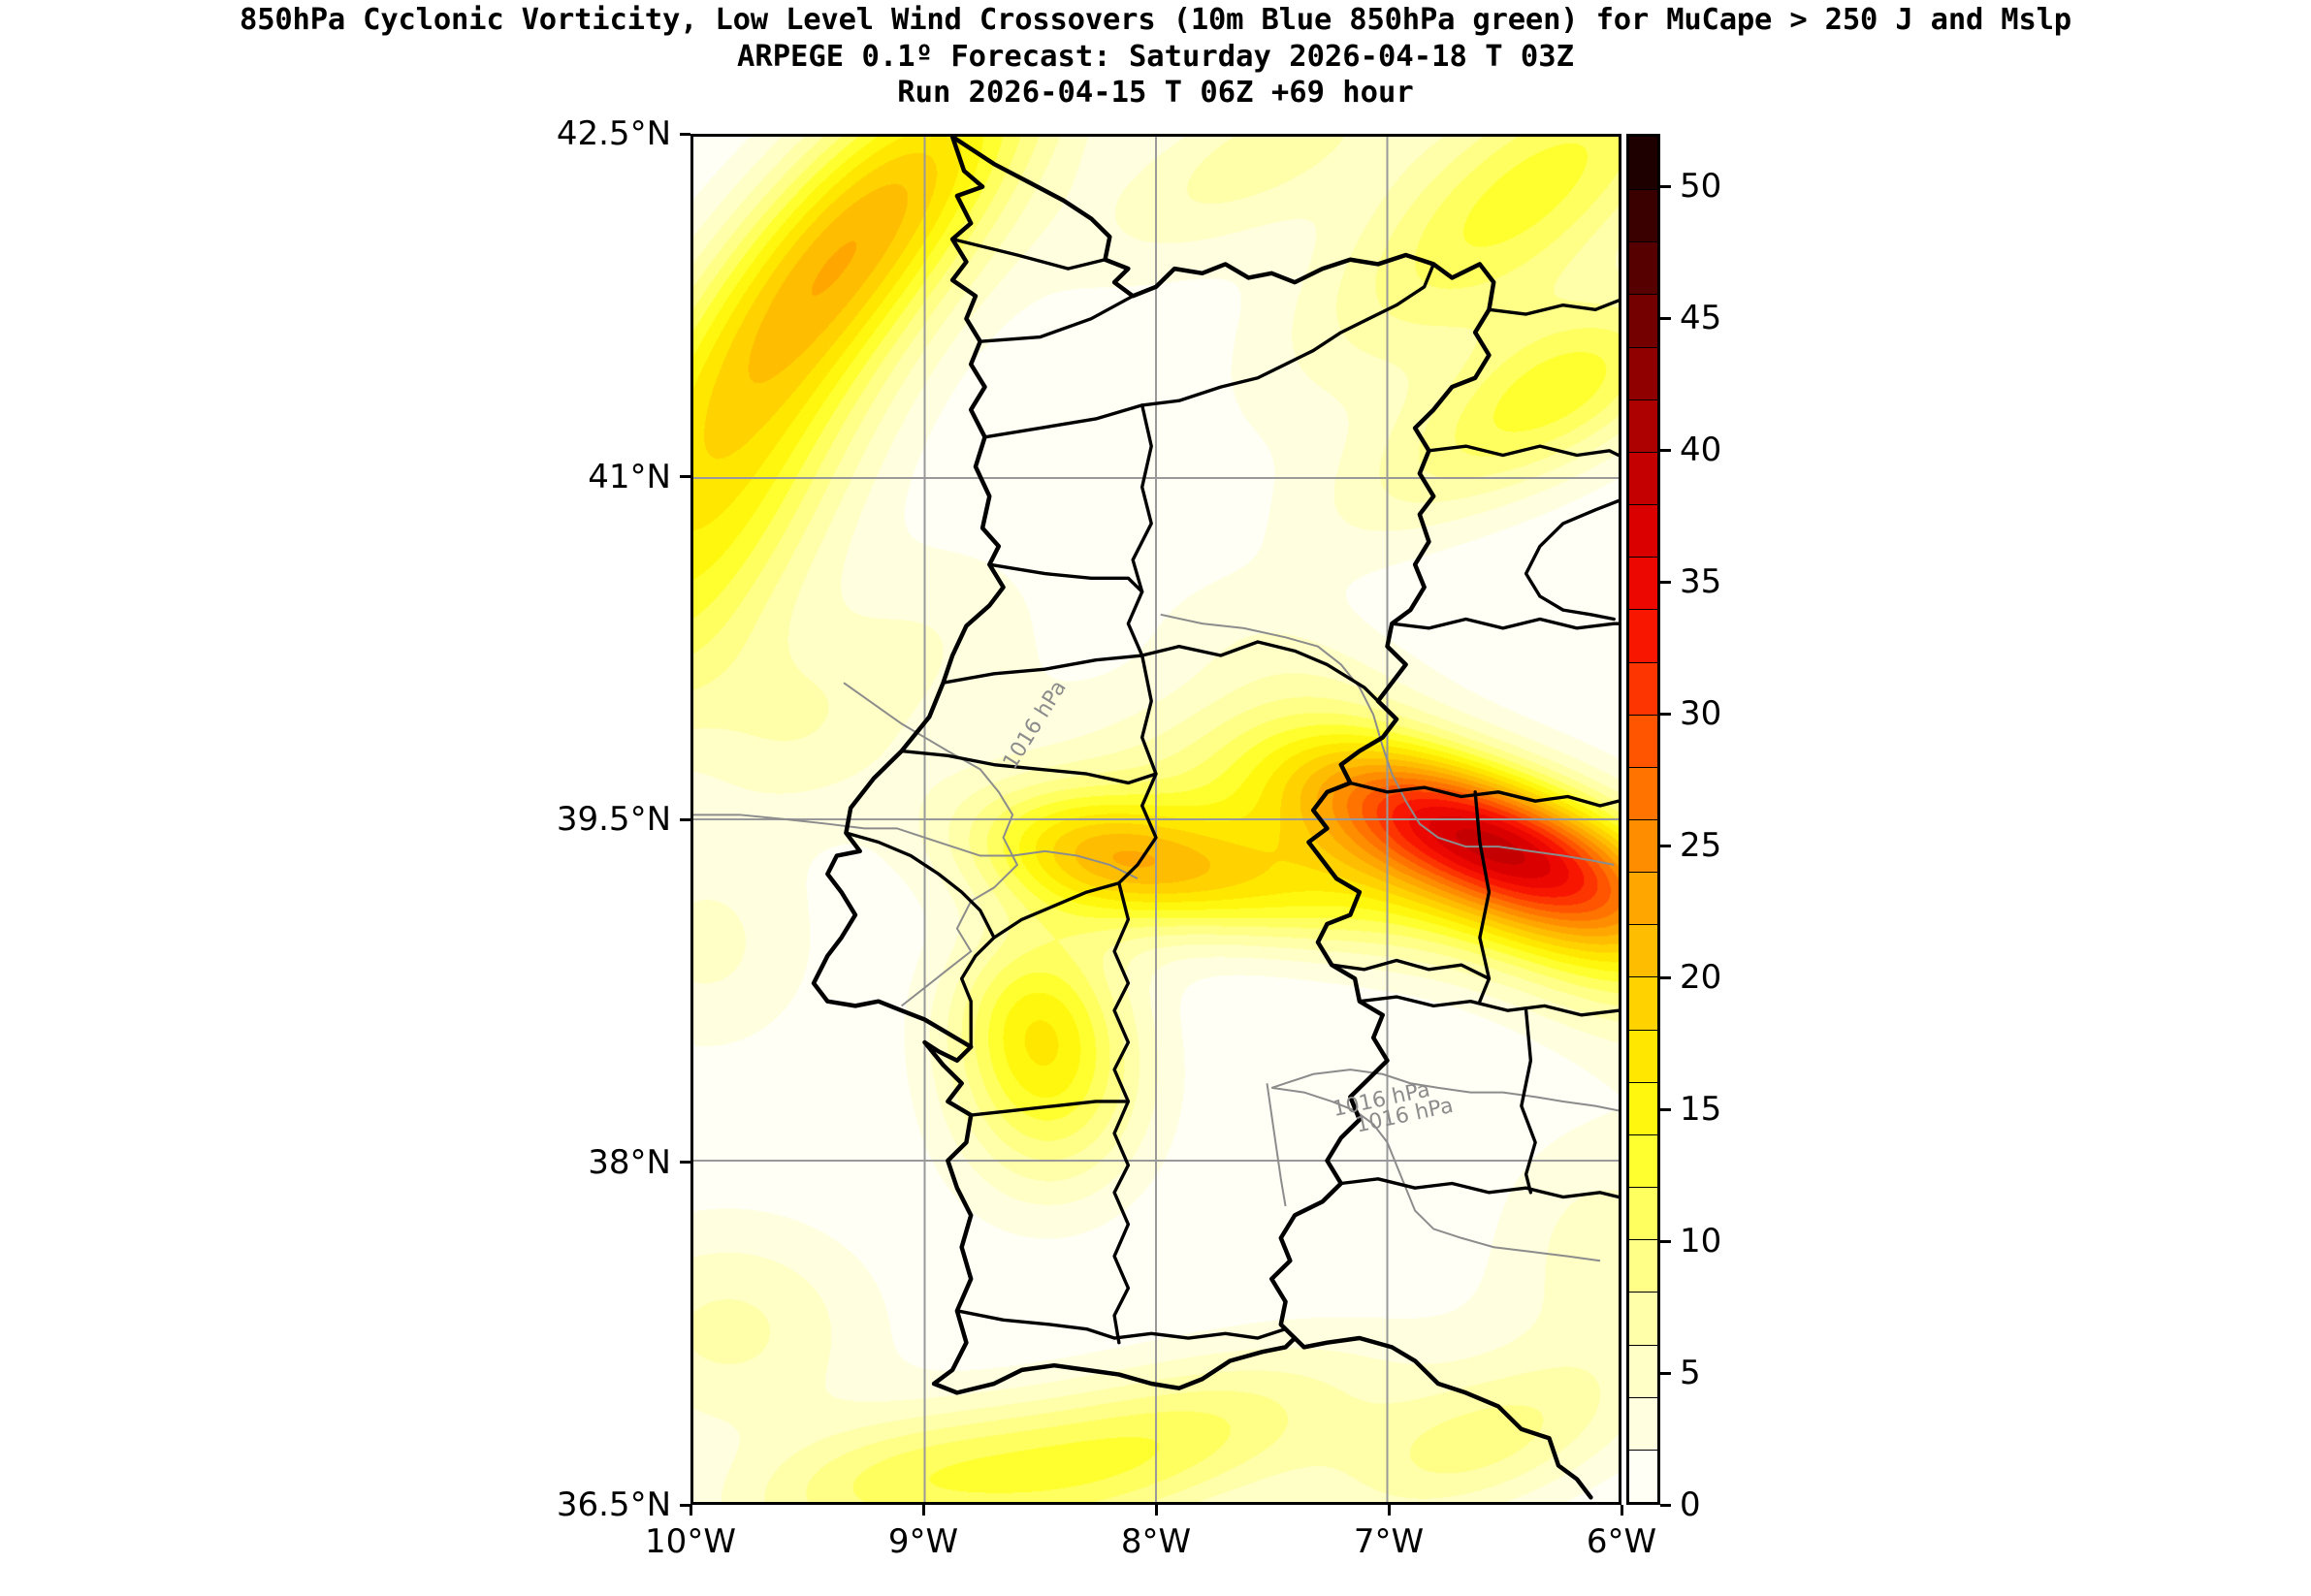 The width and height of the screenshot is (2311, 1596). I want to click on colorbar-tick-label: 30, so click(1701, 714).